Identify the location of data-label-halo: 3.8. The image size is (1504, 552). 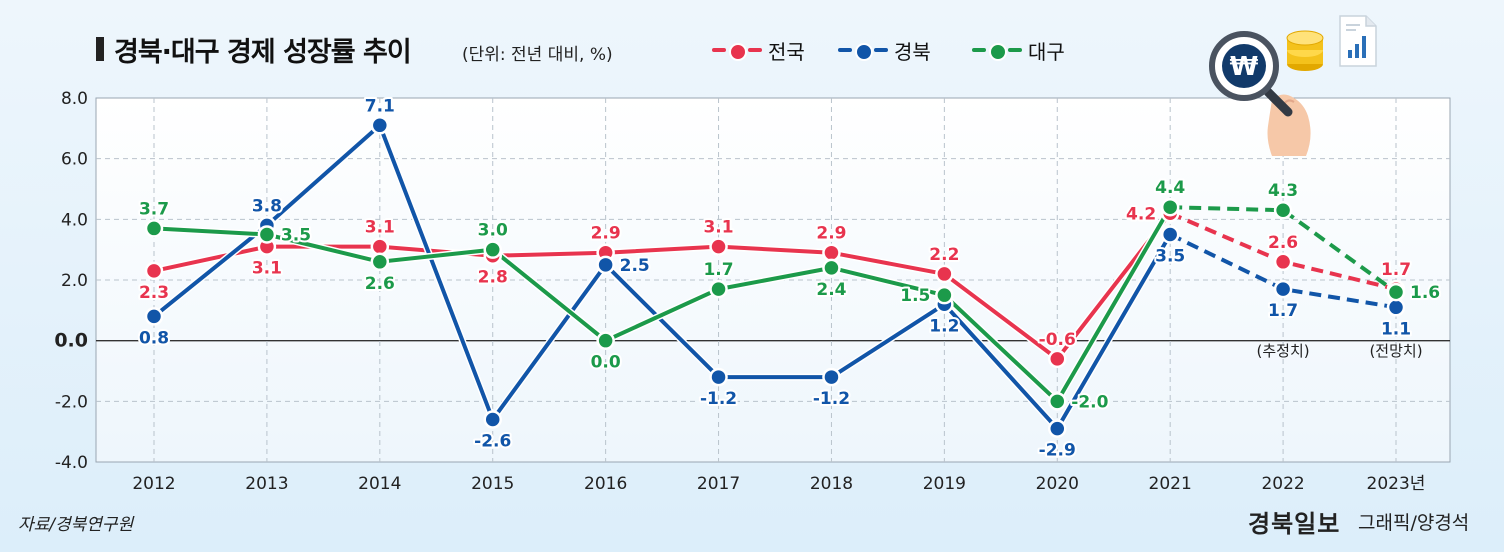
(267, 206).